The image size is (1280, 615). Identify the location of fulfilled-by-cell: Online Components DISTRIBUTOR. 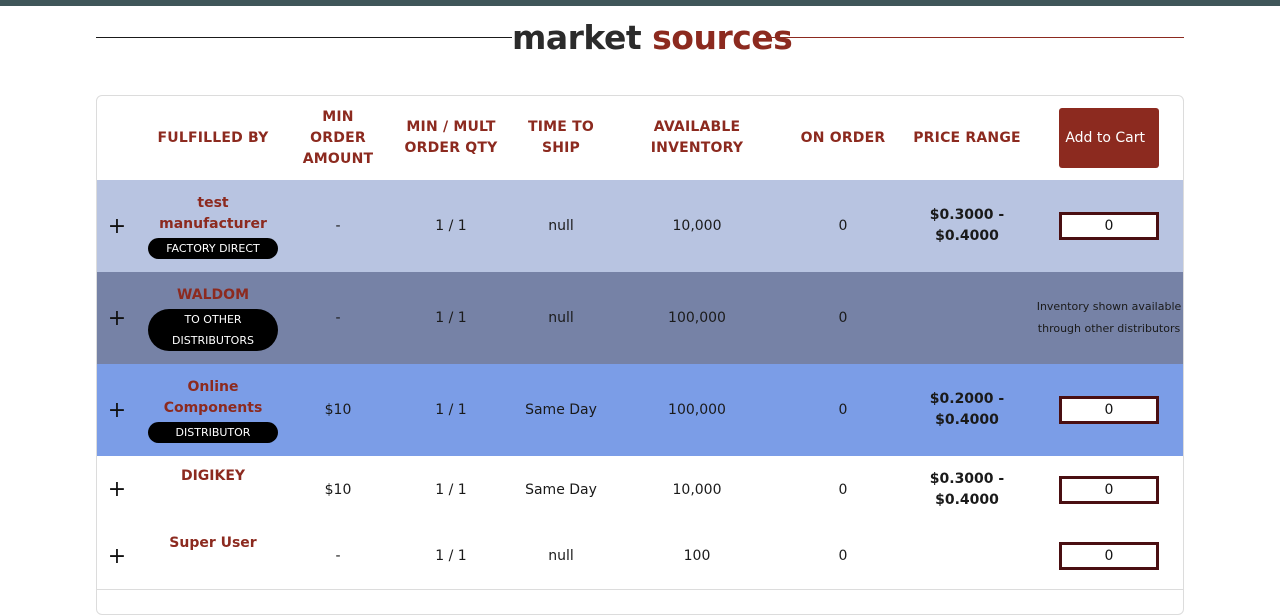
(213, 410).